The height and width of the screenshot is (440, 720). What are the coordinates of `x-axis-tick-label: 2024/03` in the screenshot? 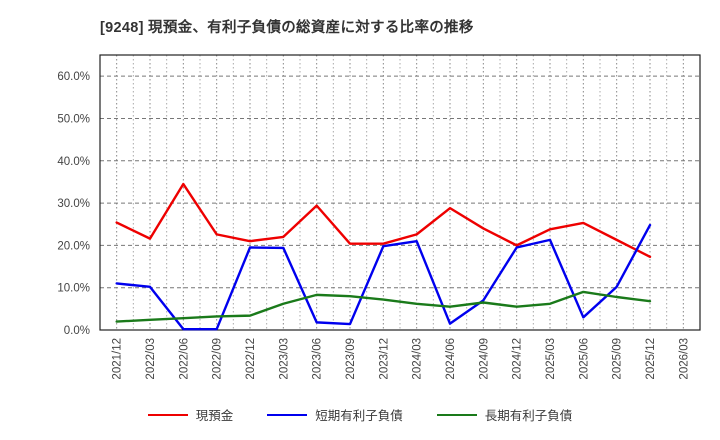 It's located at (418, 359).